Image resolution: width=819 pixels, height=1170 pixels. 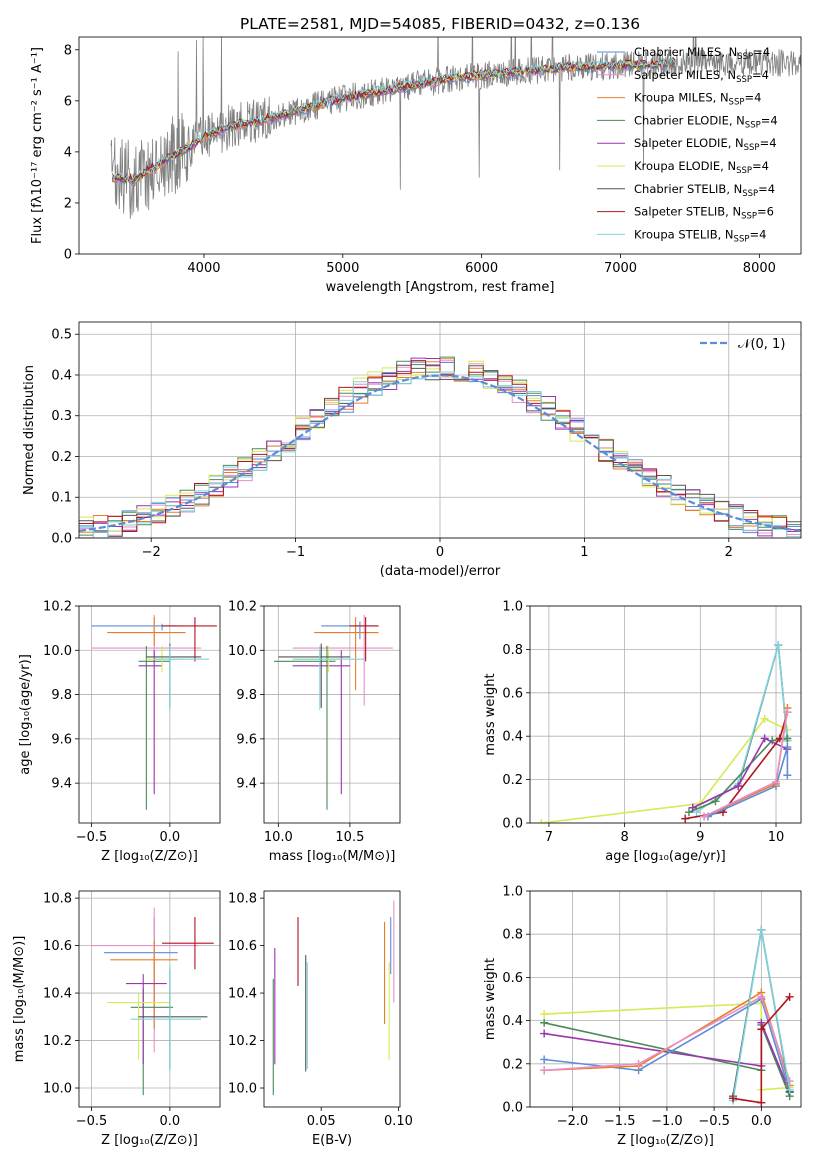 What do you see at coordinates (620, 1121) in the screenshot?
I see `x-tick-label: −1.5` at bounding box center [620, 1121].